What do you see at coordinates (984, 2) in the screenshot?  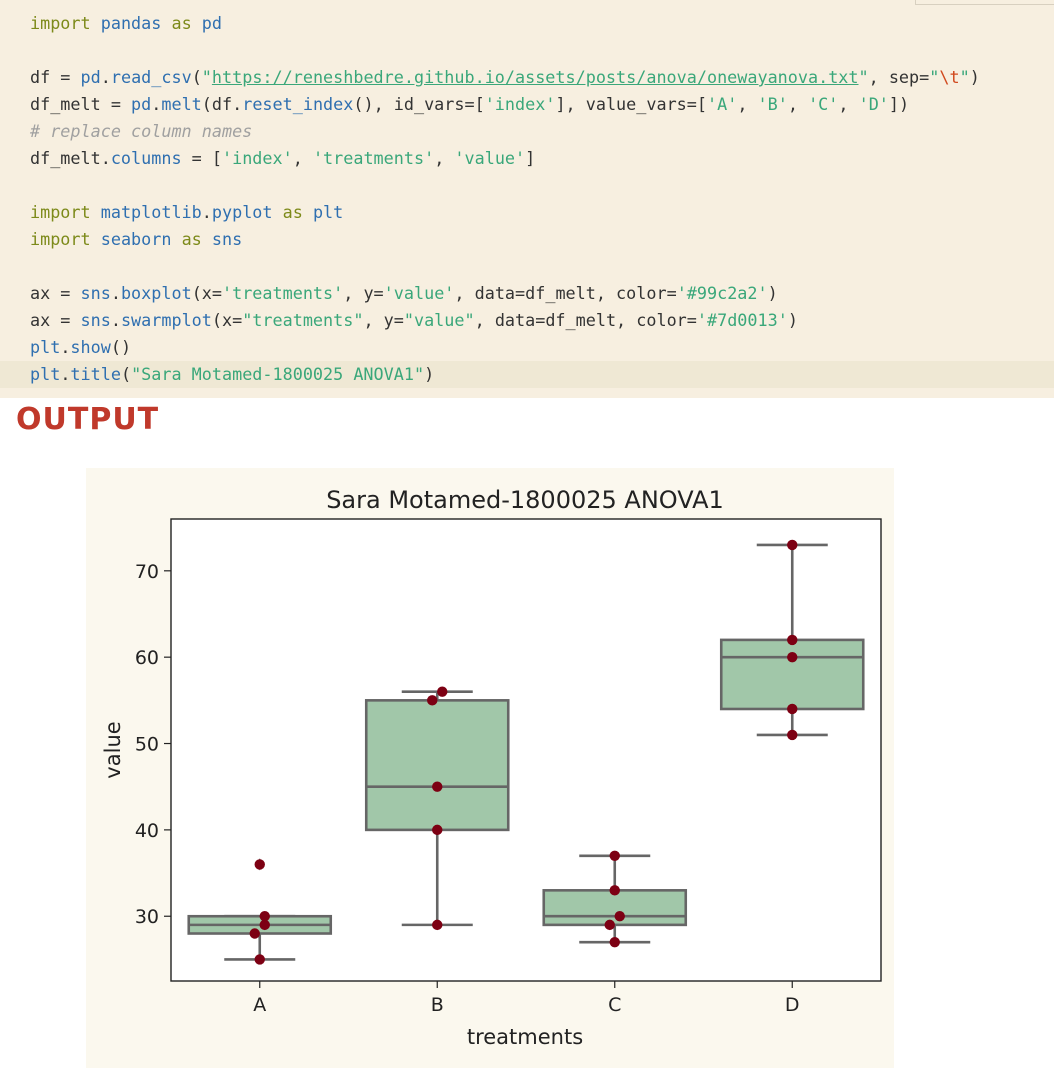 I see `cell-toolbar-edge` at bounding box center [984, 2].